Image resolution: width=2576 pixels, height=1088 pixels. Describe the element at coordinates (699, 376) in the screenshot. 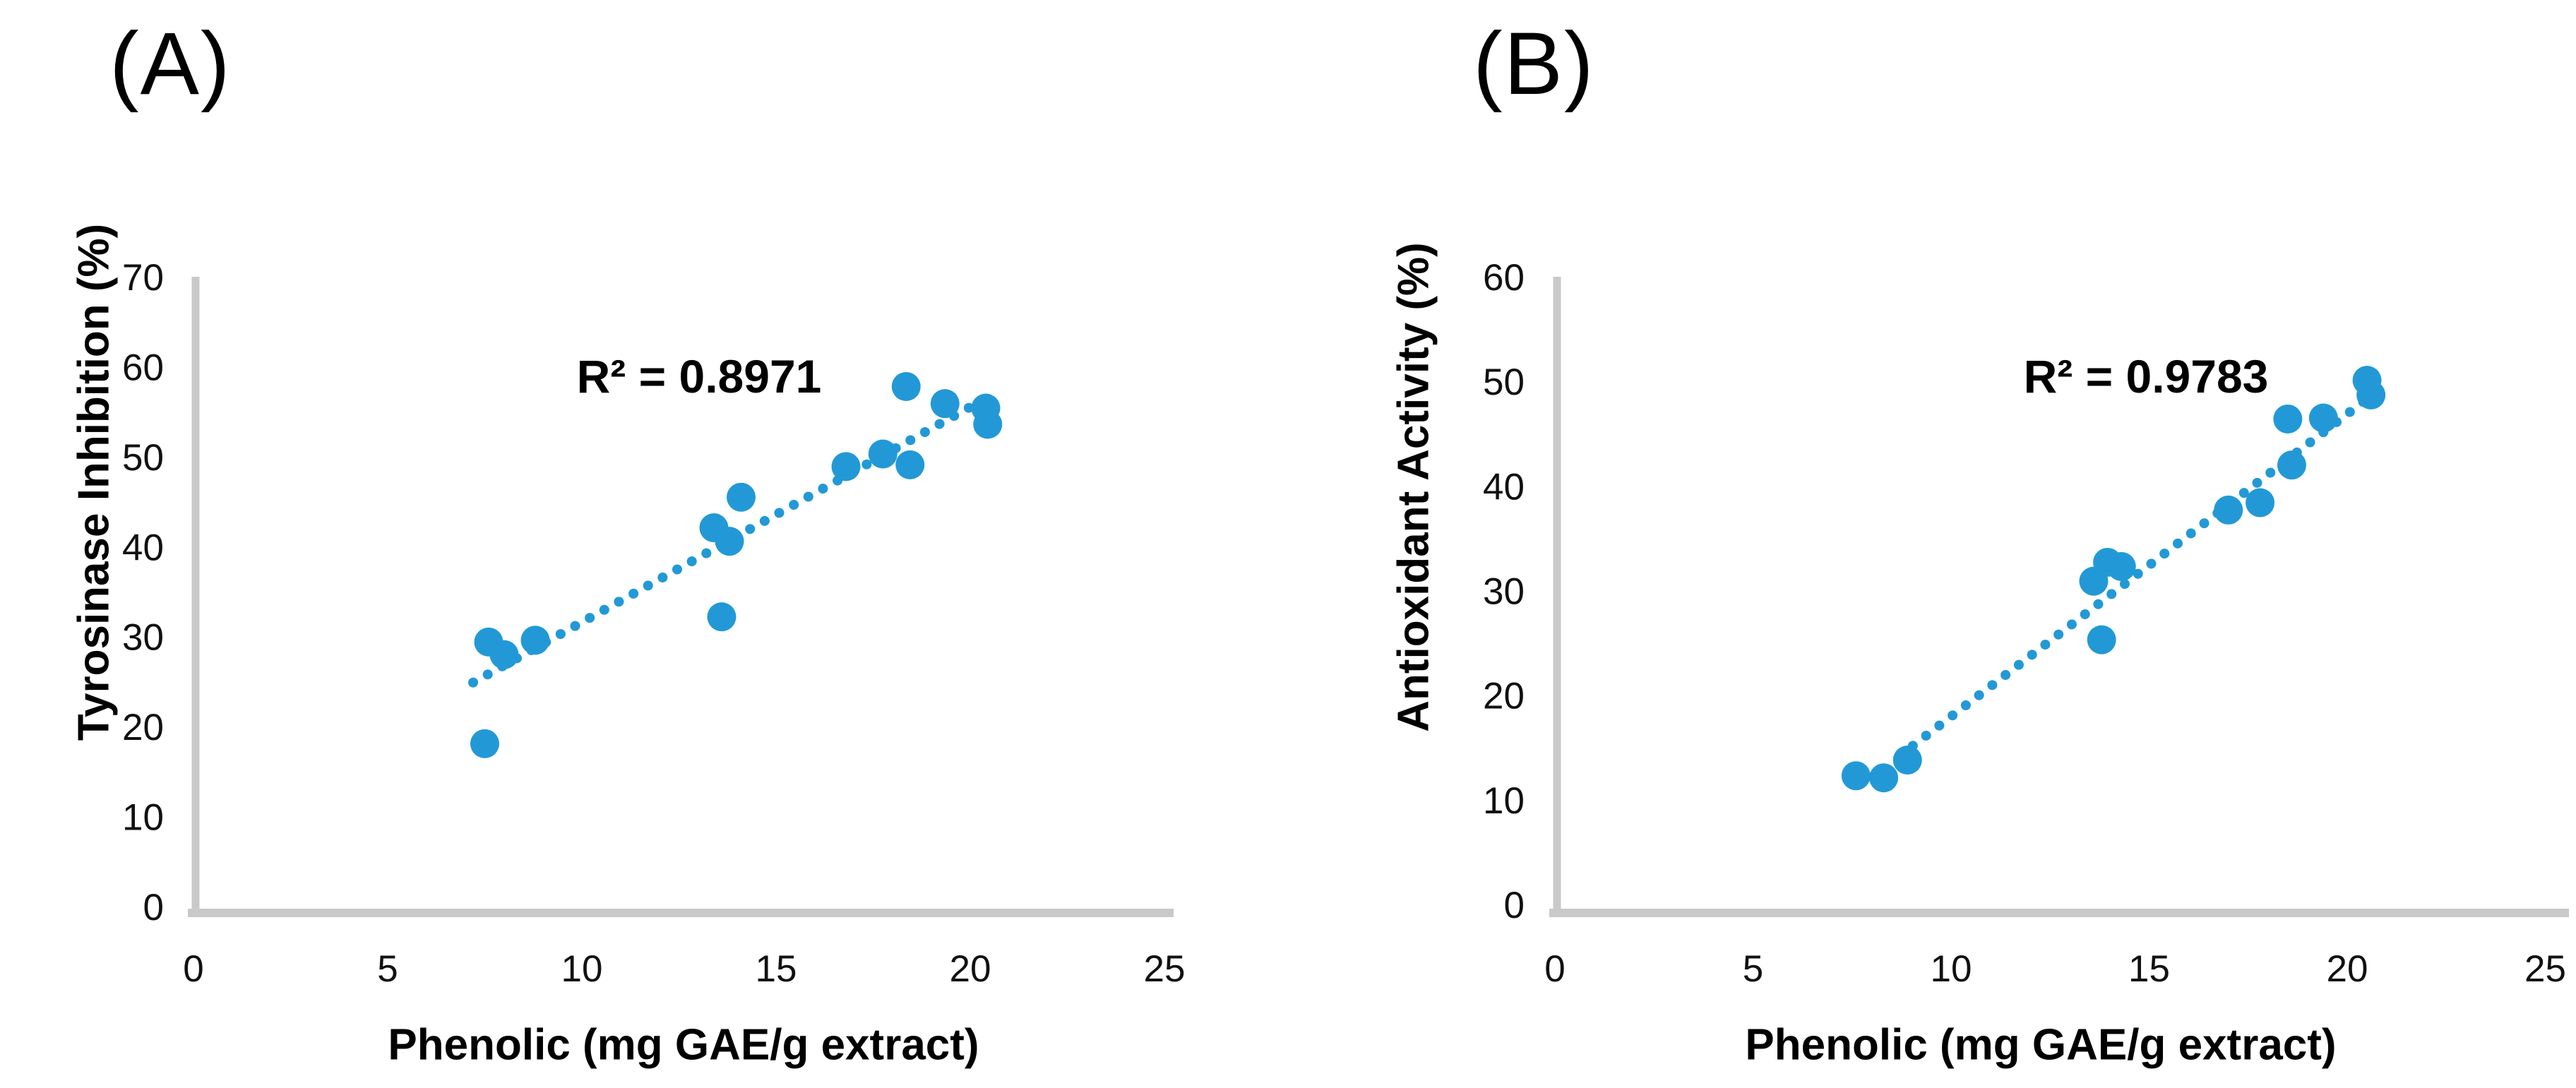

I see `r-squared-label: R² = 0.8971` at that location.